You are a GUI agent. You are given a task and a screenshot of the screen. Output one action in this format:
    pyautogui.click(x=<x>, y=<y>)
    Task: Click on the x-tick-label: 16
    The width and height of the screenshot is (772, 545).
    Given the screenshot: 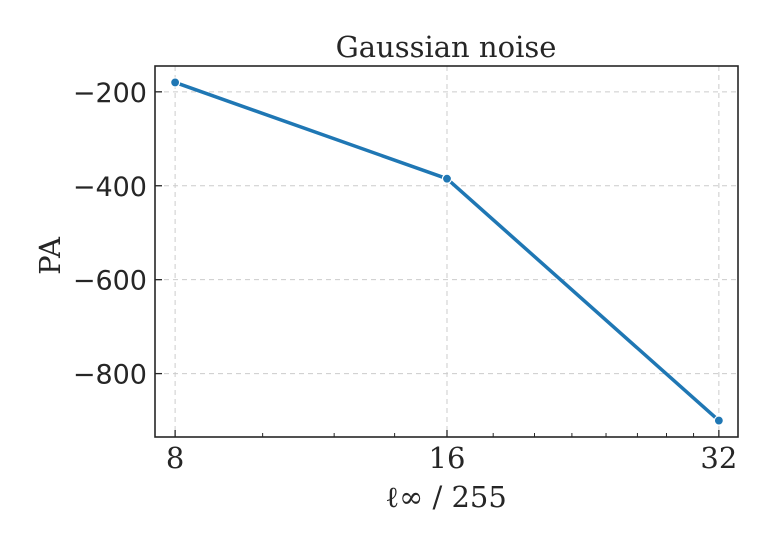 What is the action you would take?
    pyautogui.click(x=447, y=458)
    